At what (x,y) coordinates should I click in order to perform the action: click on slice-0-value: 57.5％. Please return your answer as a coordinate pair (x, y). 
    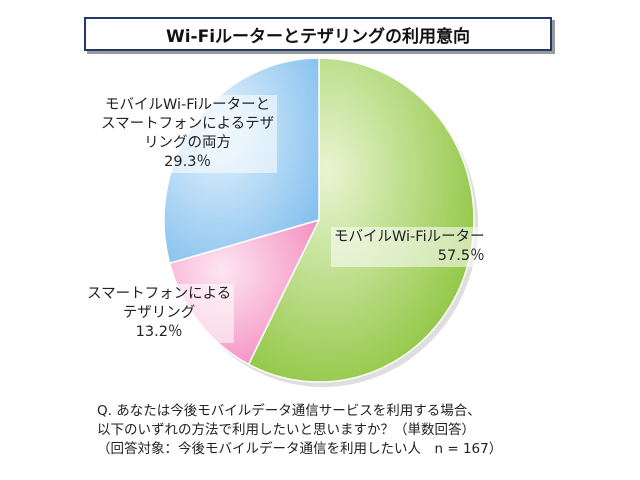
    Looking at the image, I should click on (461, 256).